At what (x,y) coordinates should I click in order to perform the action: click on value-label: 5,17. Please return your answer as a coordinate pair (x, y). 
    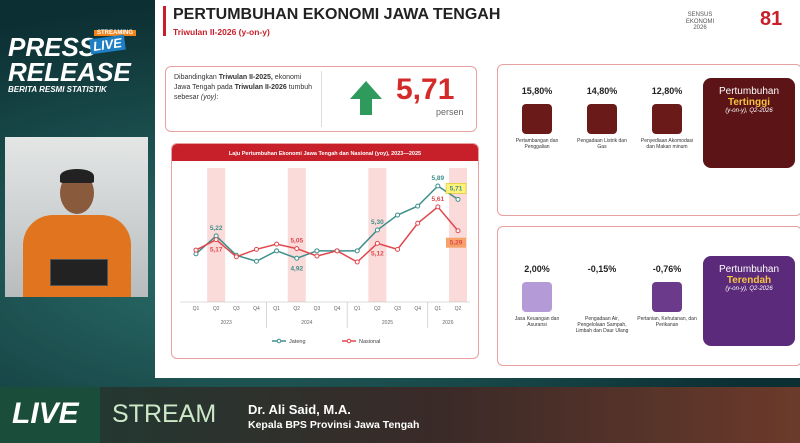
    Looking at the image, I should click on (216, 250).